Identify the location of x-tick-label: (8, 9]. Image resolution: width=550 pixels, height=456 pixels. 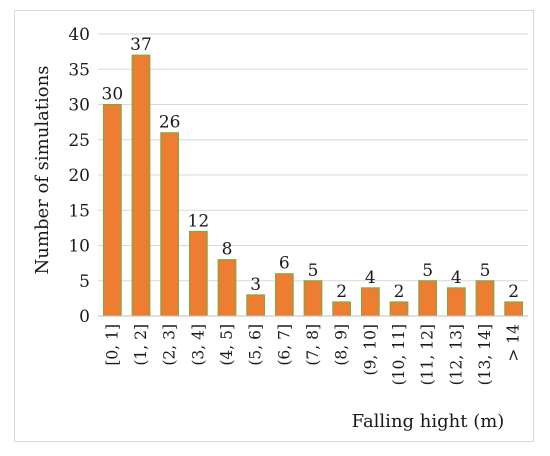
(342, 345).